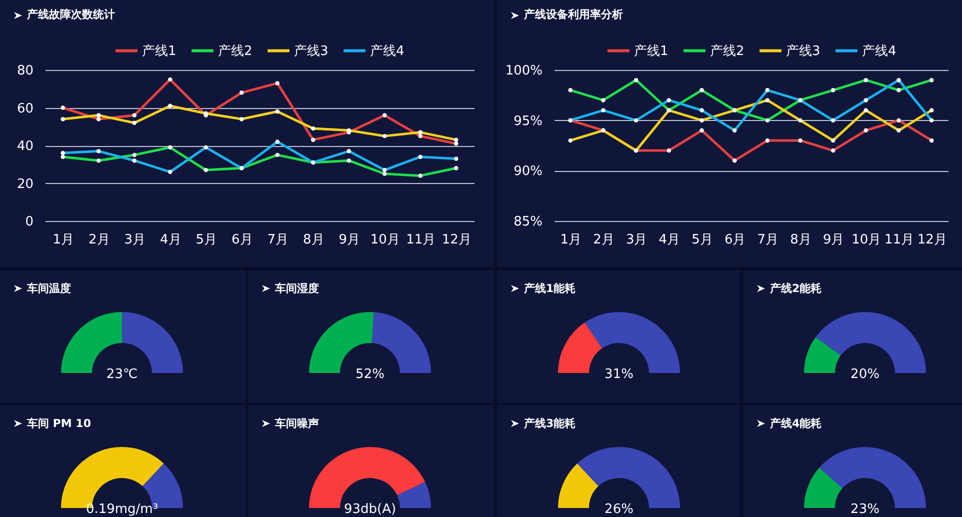 Image resolution: width=962 pixels, height=517 pixels. Describe the element at coordinates (528, 222) in the screenshot. I see `y-tick-label: 85%` at that location.